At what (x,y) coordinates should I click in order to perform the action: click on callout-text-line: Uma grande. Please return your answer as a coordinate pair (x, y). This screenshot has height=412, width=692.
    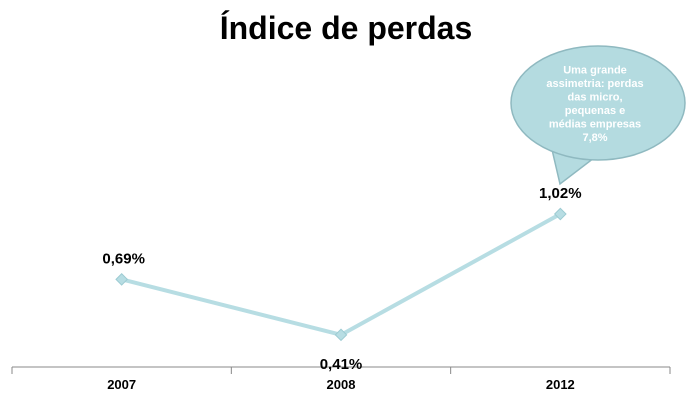
    Looking at the image, I should click on (595, 70).